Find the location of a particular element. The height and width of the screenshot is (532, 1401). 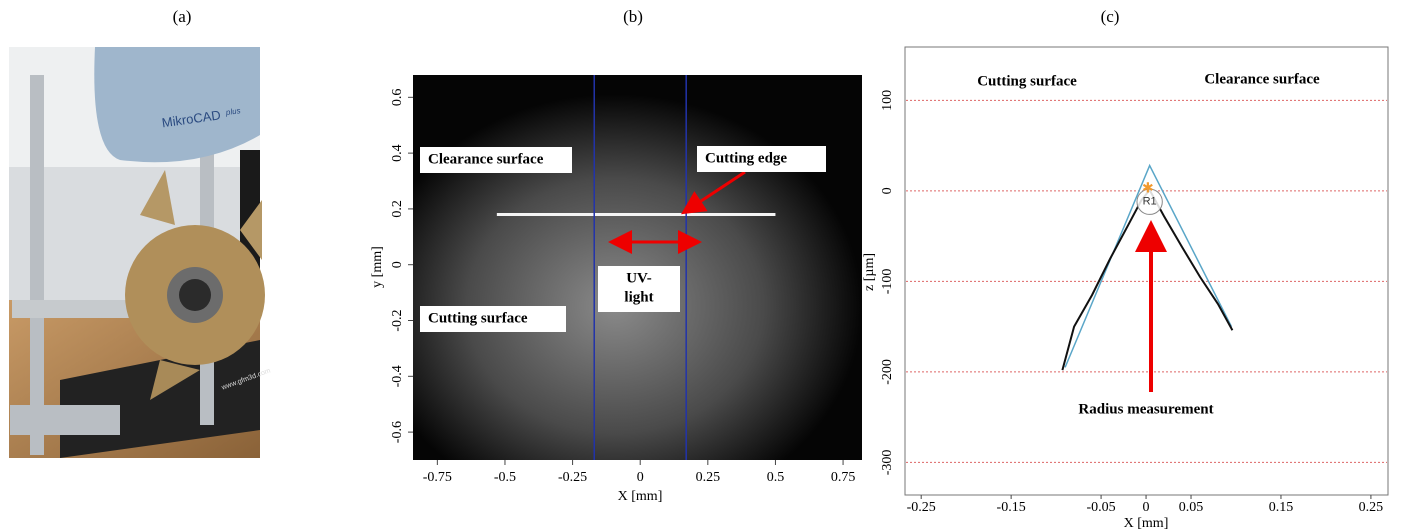

y-tick-label: 100 is located at coordinates (887, 100).